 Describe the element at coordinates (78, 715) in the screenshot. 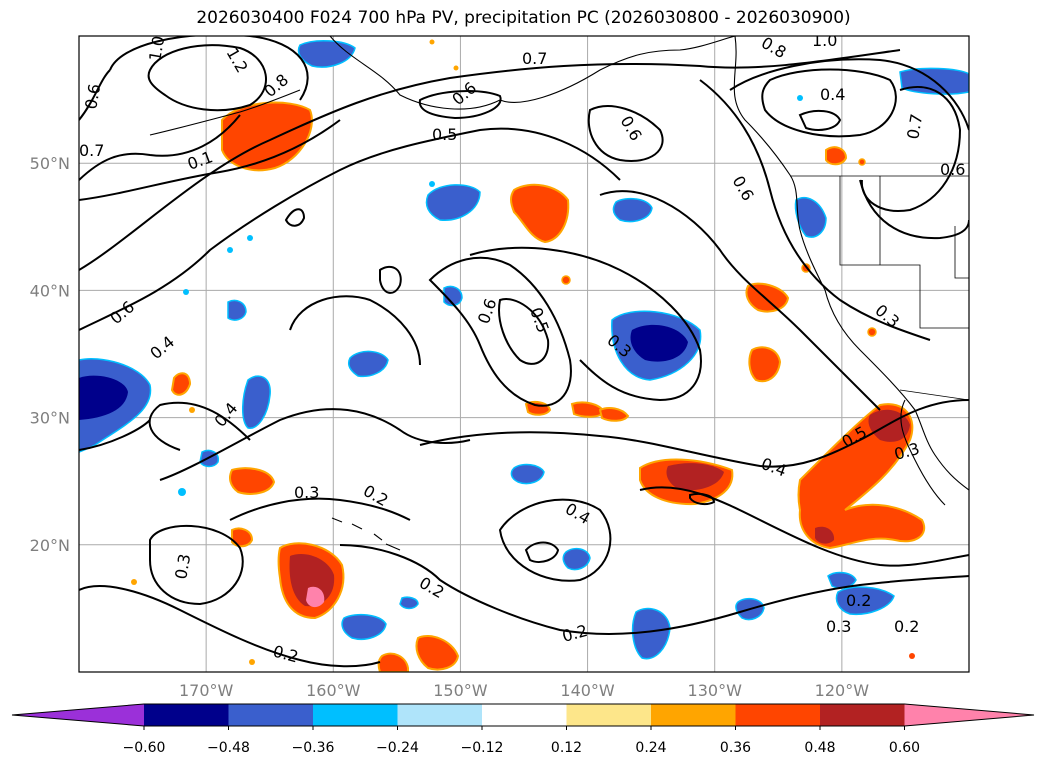

I see `colorbar-extend-low` at that location.